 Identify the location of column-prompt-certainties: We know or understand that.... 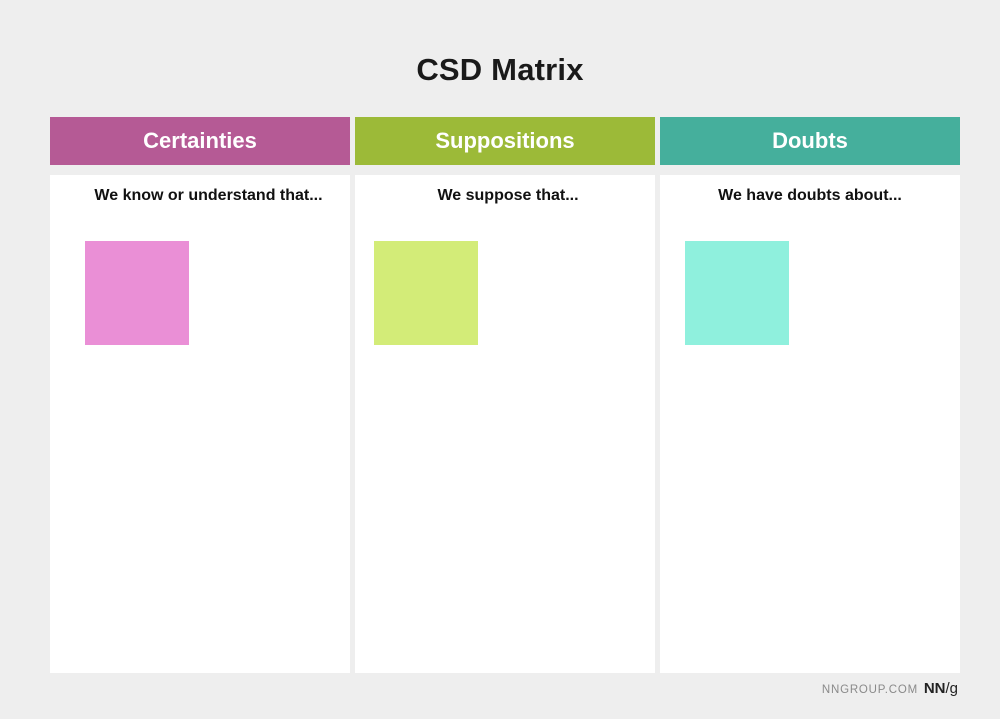
(208, 195).